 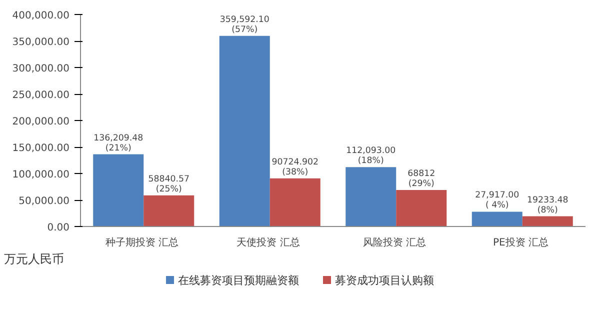 What do you see at coordinates (371, 156) in the screenshot?
I see `data-label: 112,093.00 (18%)` at bounding box center [371, 156].